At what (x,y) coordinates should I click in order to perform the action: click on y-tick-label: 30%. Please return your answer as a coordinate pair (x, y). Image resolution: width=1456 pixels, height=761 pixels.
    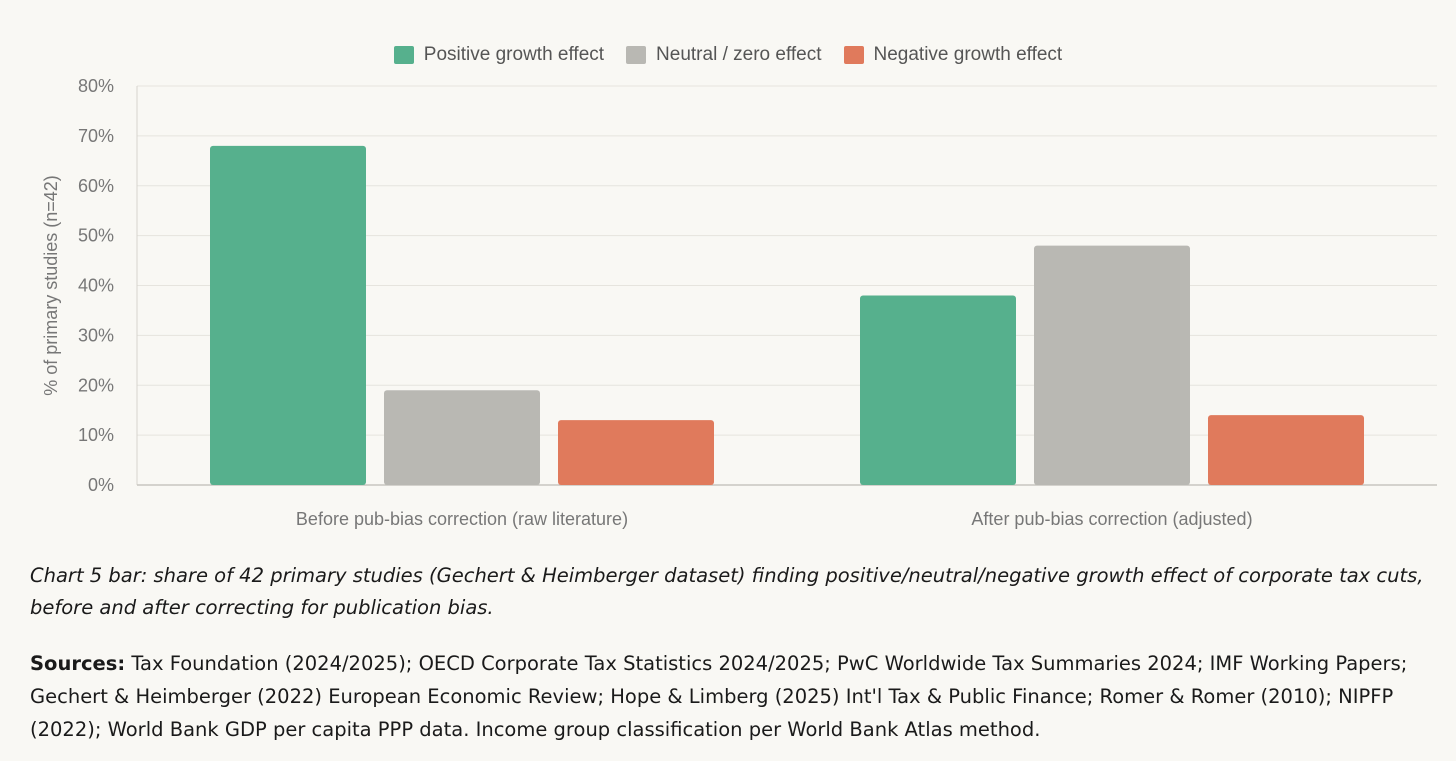
    Looking at the image, I should click on (96, 335).